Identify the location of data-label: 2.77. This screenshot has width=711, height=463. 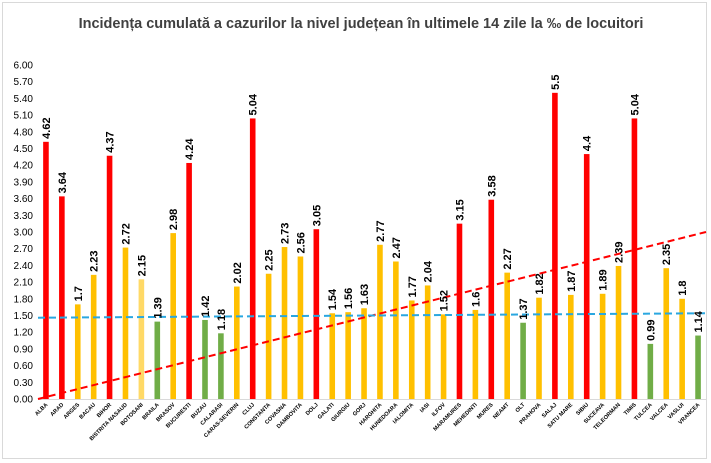
(381, 230).